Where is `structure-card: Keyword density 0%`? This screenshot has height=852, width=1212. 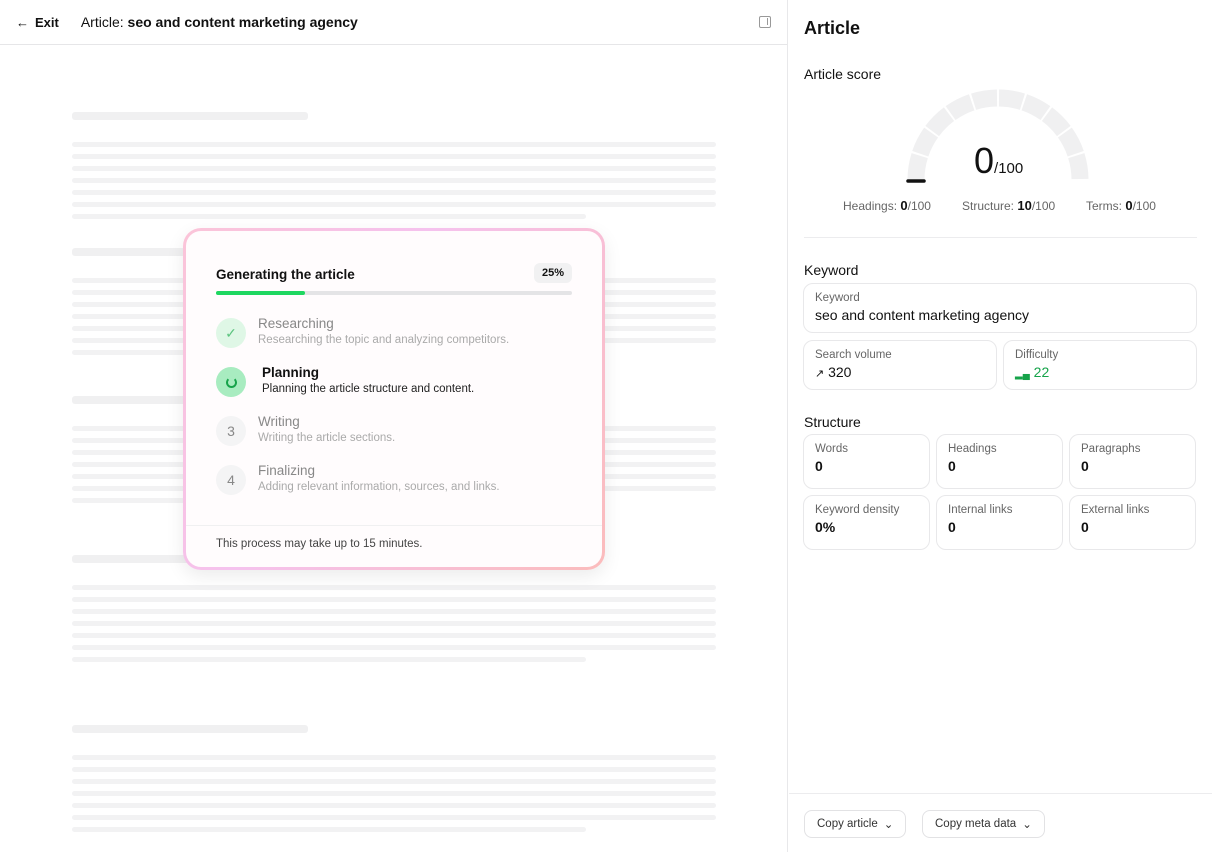 structure-card: Keyword density 0% is located at coordinates (866, 522).